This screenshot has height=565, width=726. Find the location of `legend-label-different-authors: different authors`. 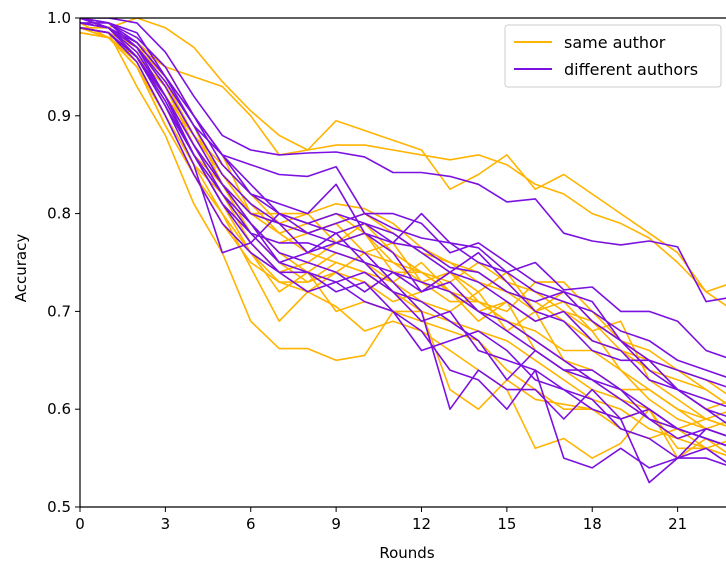

legend-label-different-authors: different authors is located at coordinates (631, 69).